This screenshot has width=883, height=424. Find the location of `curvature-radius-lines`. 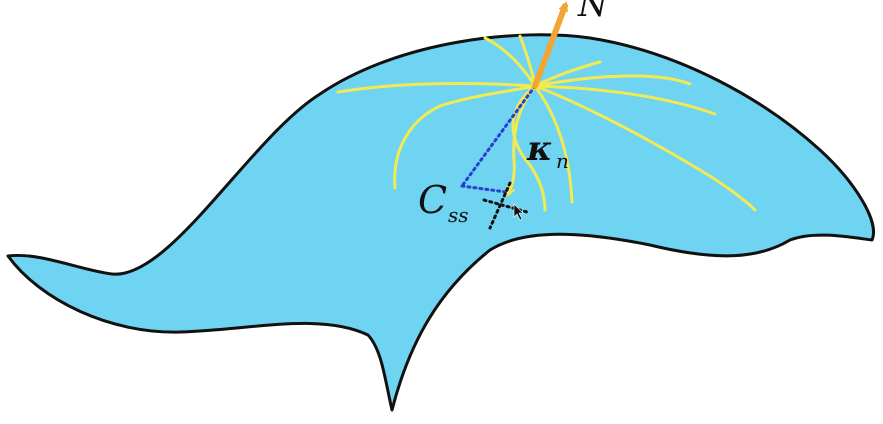

curvature-radius-lines is located at coordinates (498, 139).